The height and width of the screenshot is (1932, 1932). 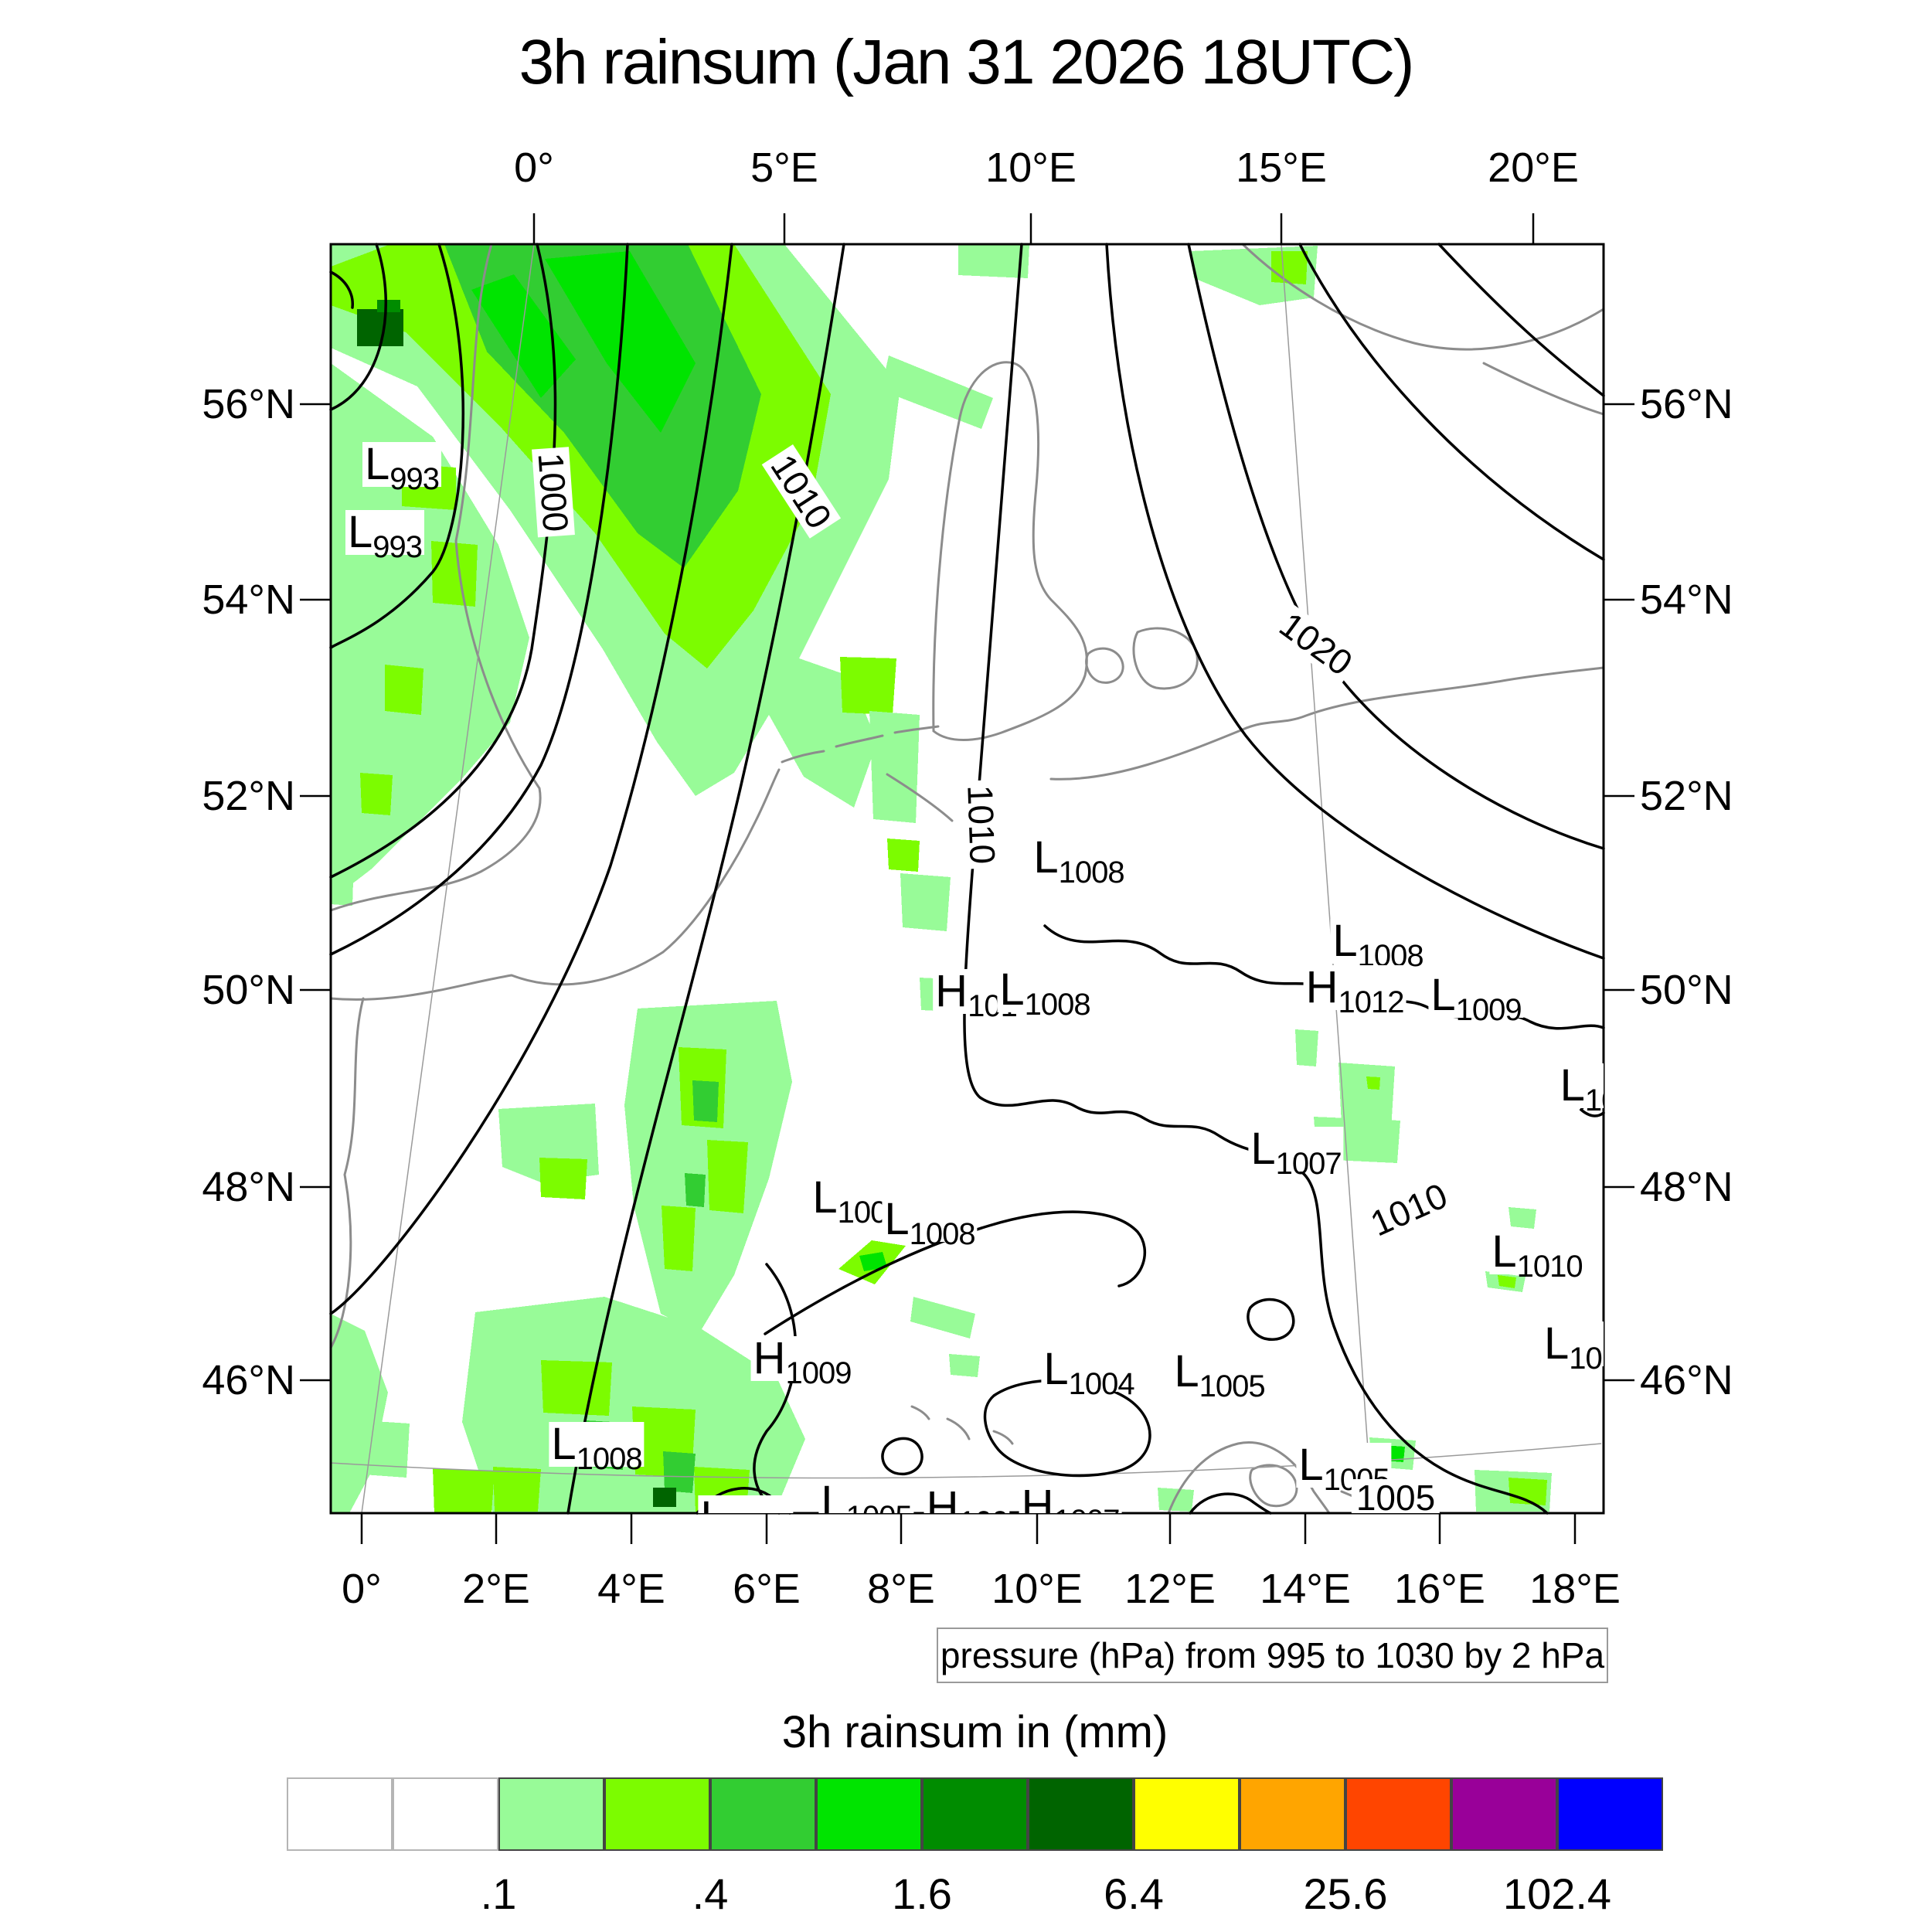 I want to click on pressure-center-label: H1012, so click(x=1355, y=990).